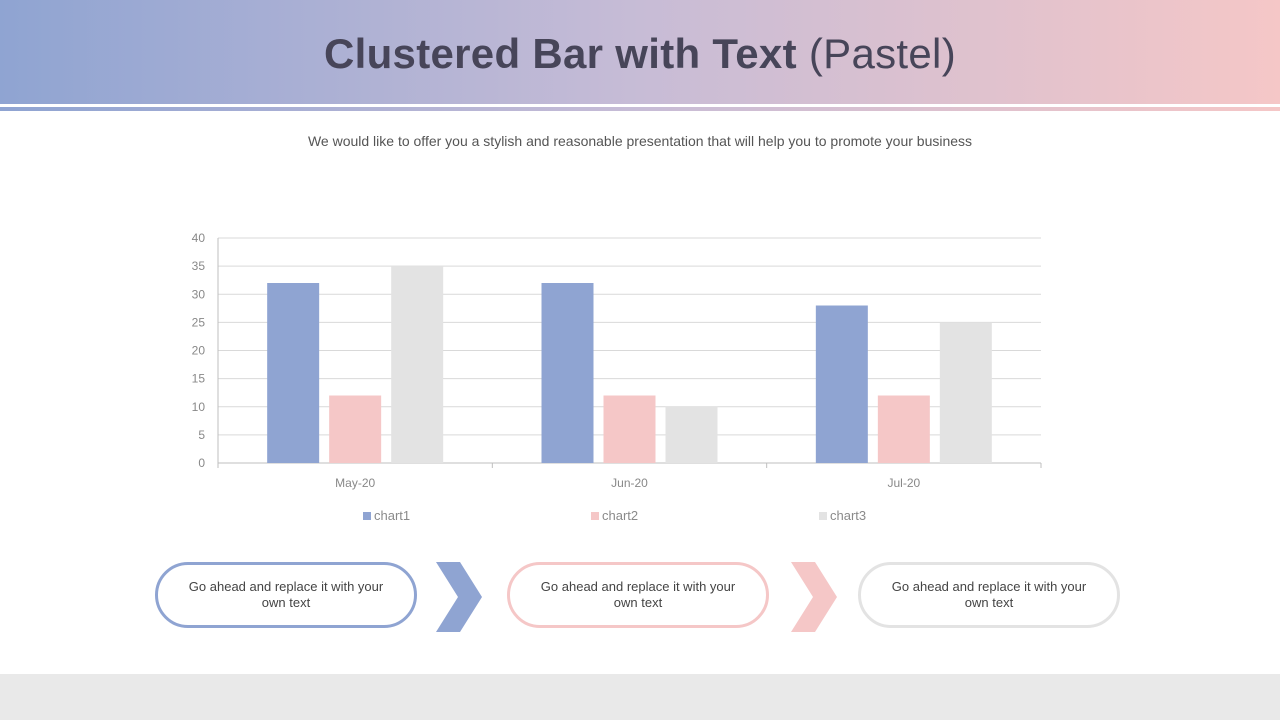 The width and height of the screenshot is (1280, 720). Describe the element at coordinates (392, 515) in the screenshot. I see `legend-label-chart1: chart1` at that location.